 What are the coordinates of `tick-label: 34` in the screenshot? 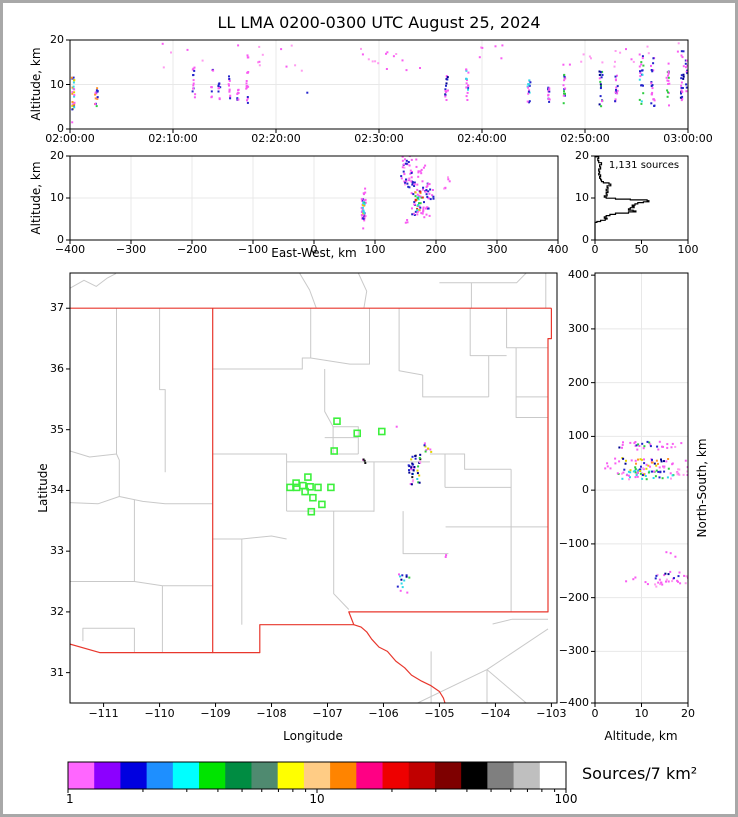 It's located at (57, 490).